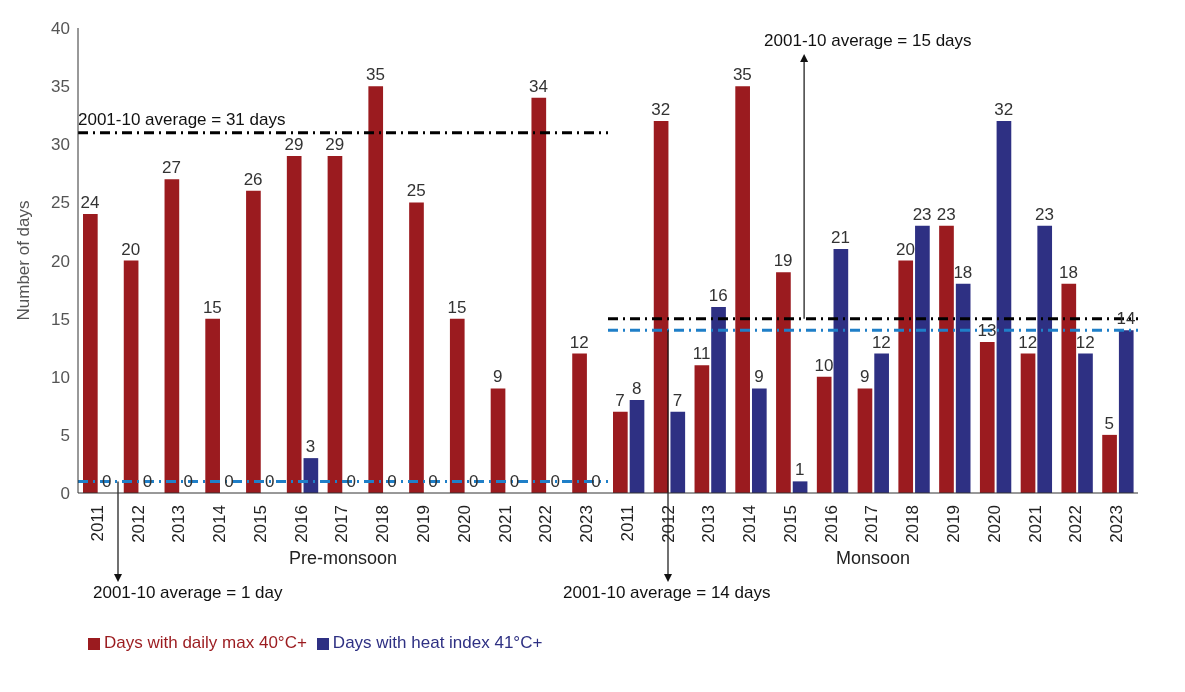  What do you see at coordinates (138, 524) in the screenshot?
I see `x-tick-label: 2012` at bounding box center [138, 524].